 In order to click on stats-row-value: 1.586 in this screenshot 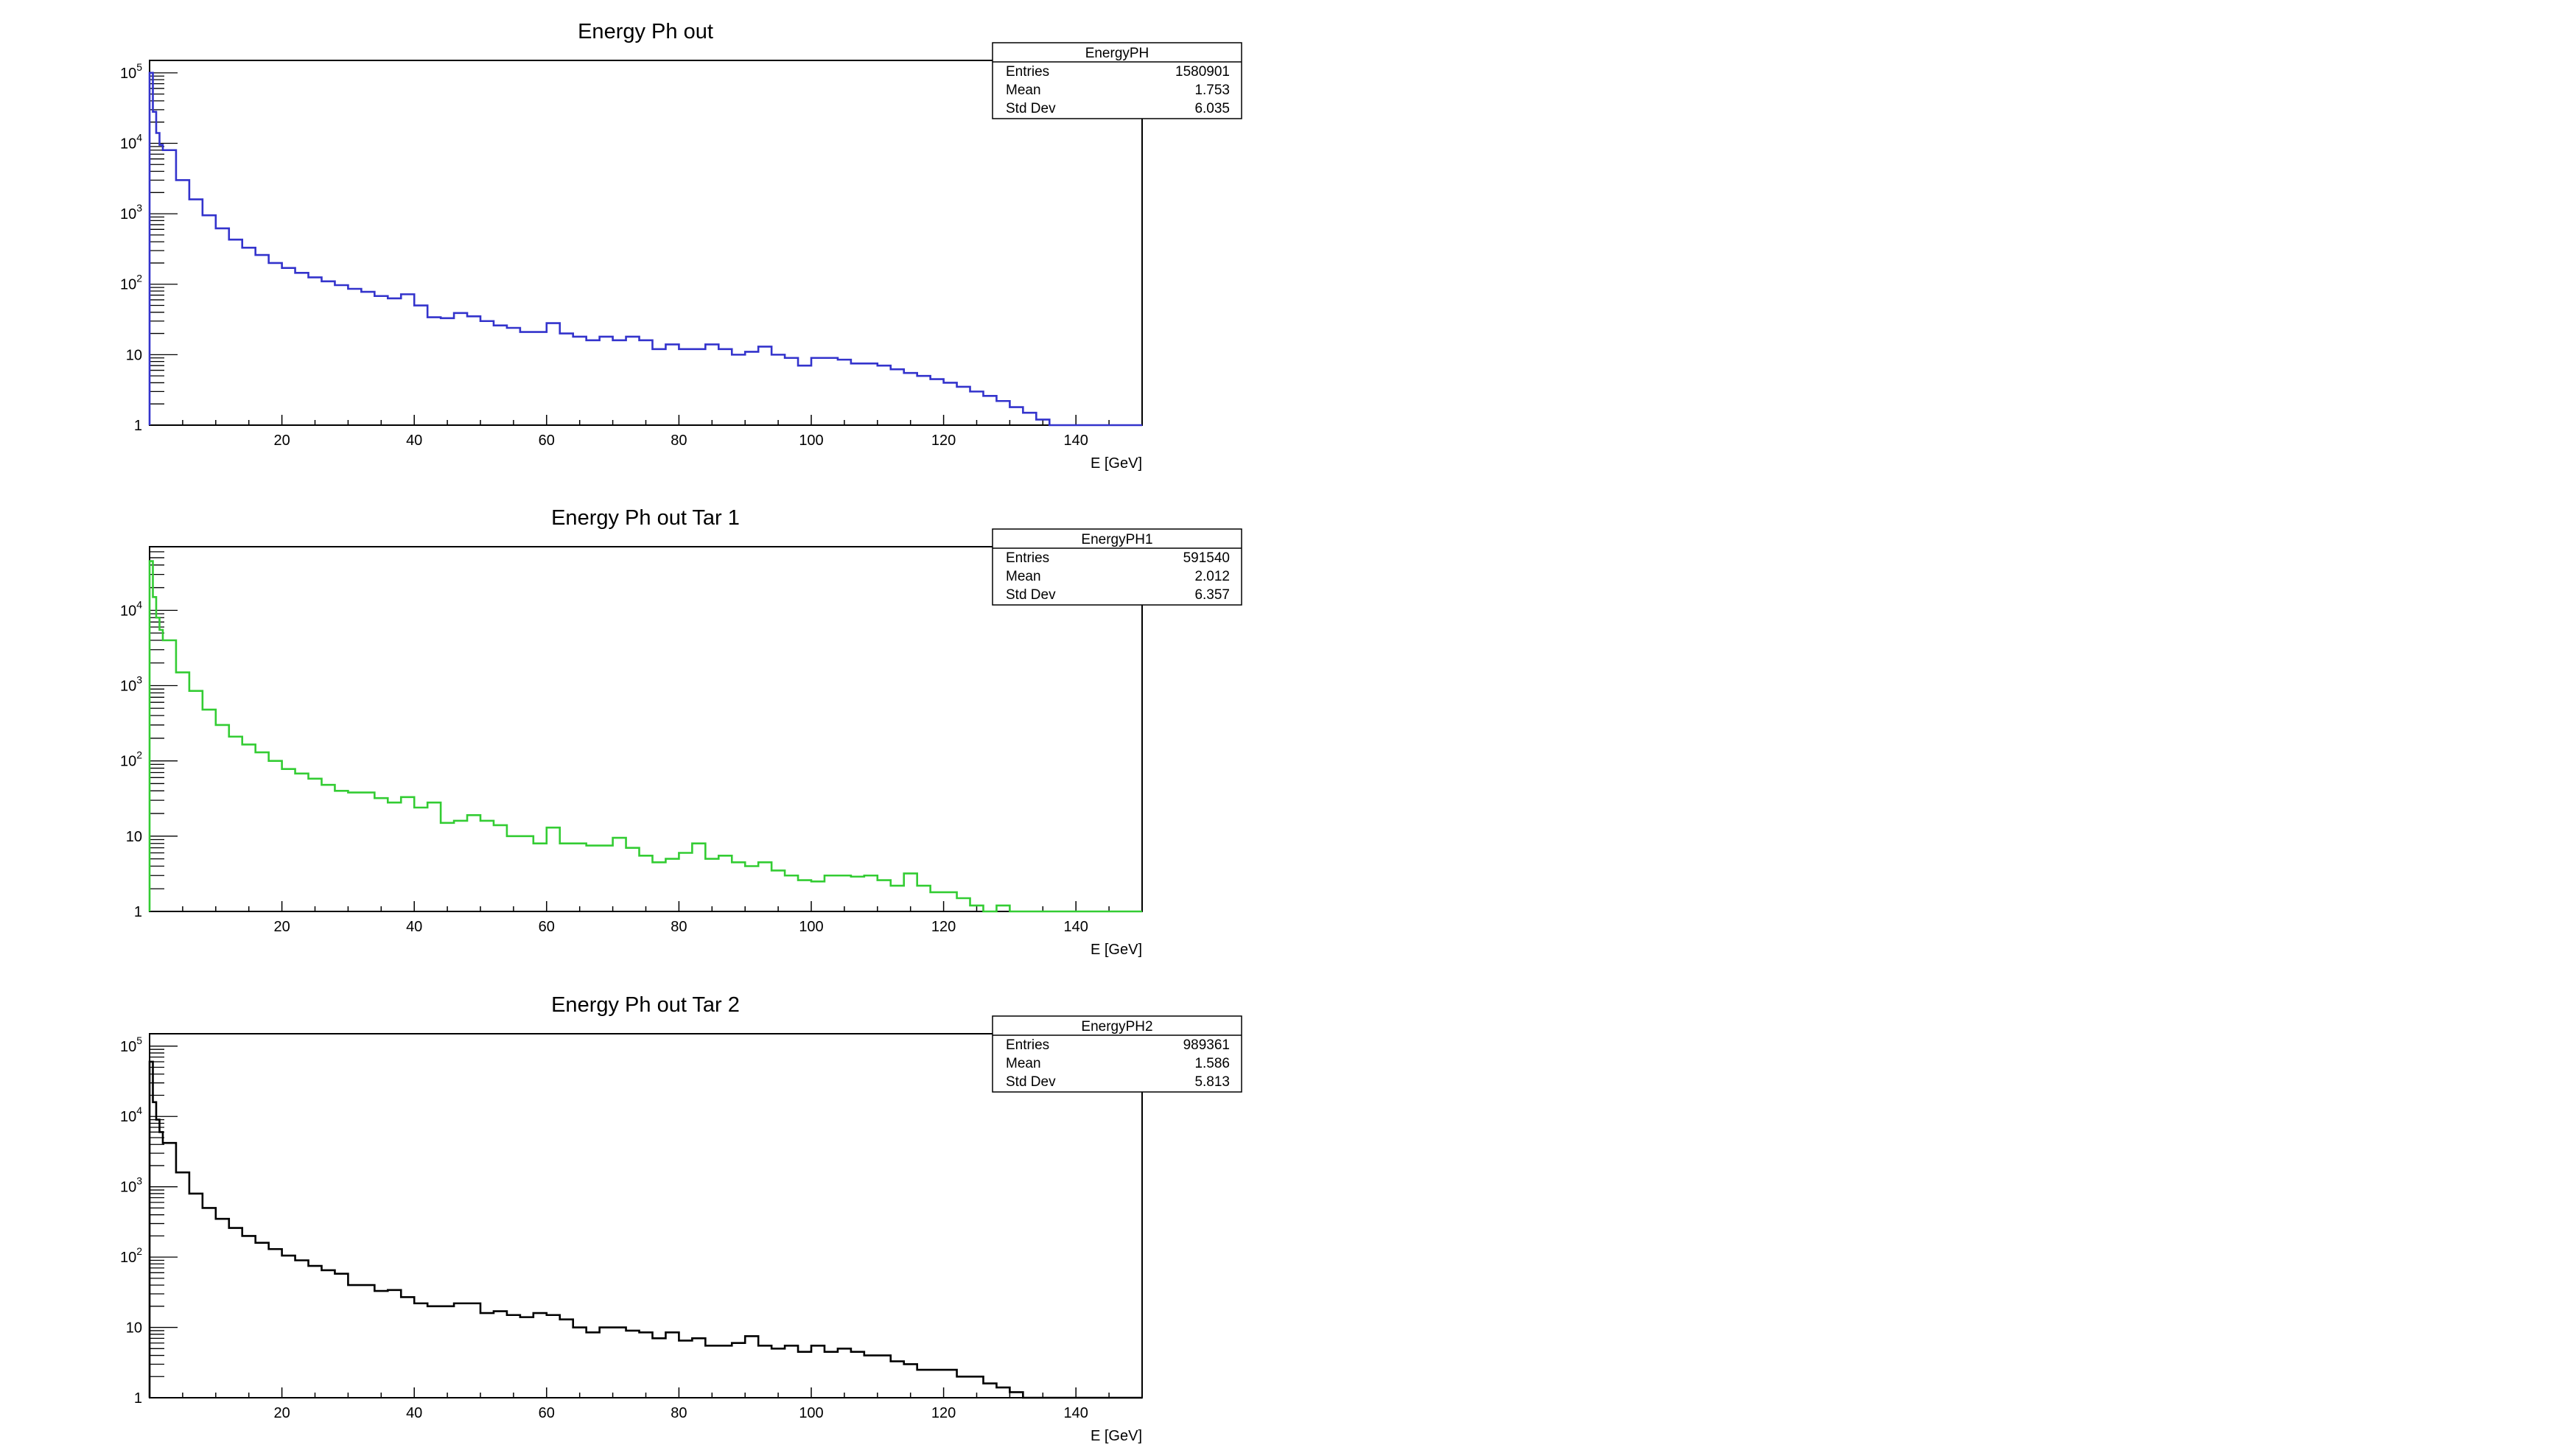, I will do `click(1212, 1063)`.